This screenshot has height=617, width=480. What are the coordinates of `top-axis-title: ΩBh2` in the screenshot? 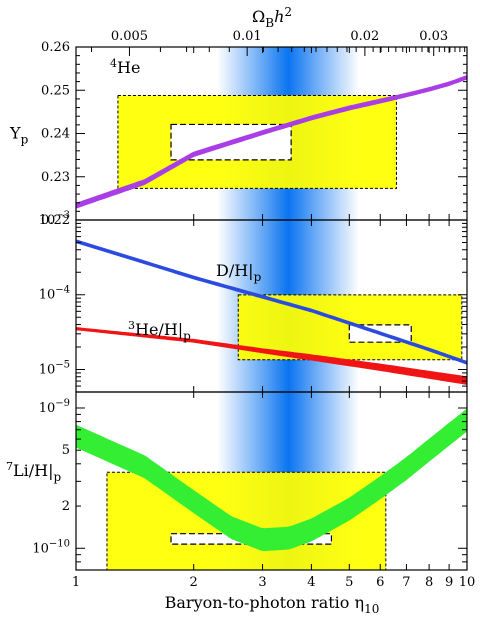 It's located at (272, 17).